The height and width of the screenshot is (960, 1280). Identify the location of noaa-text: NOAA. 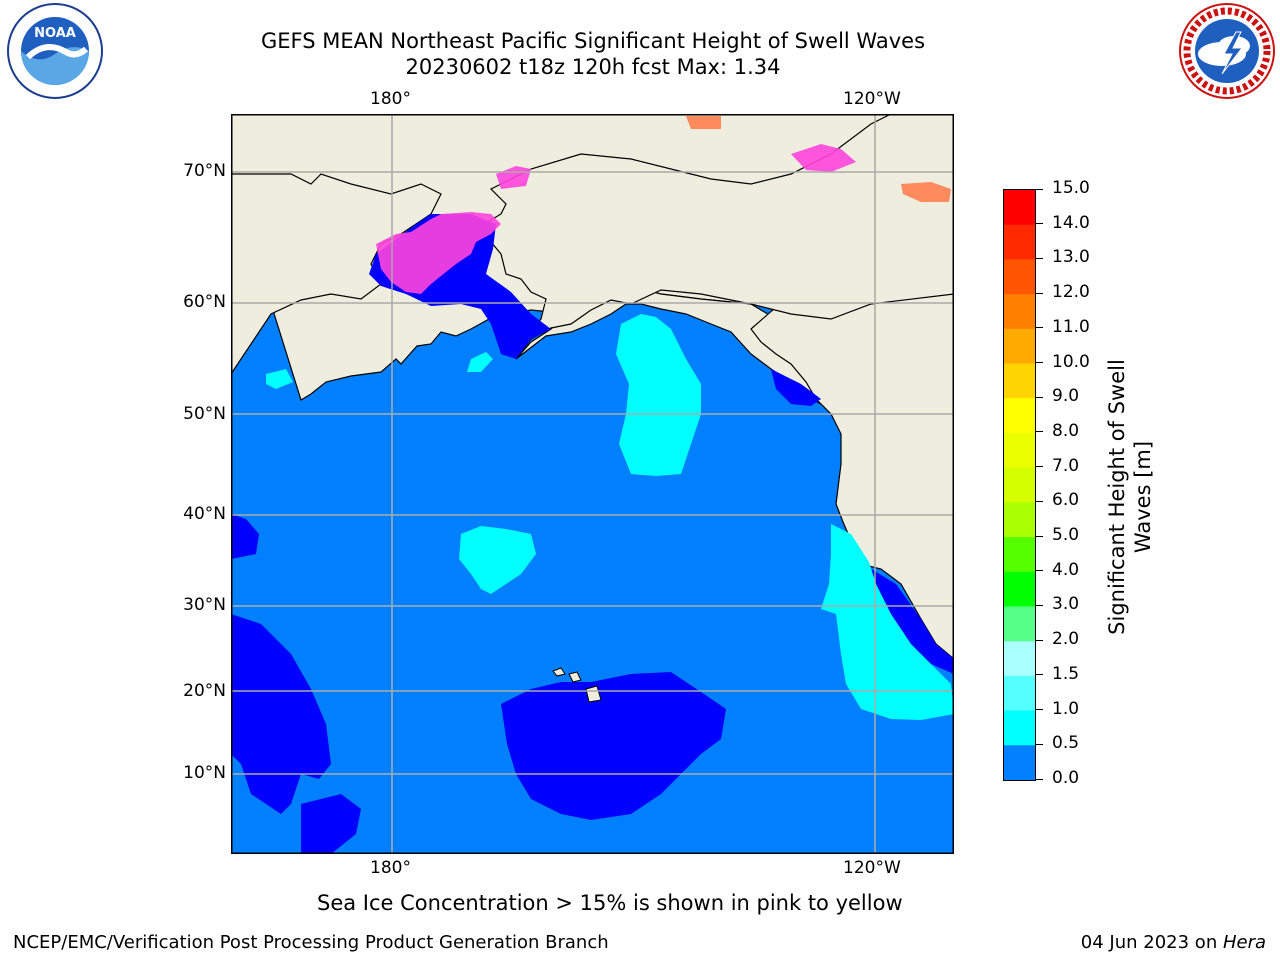
(55, 33).